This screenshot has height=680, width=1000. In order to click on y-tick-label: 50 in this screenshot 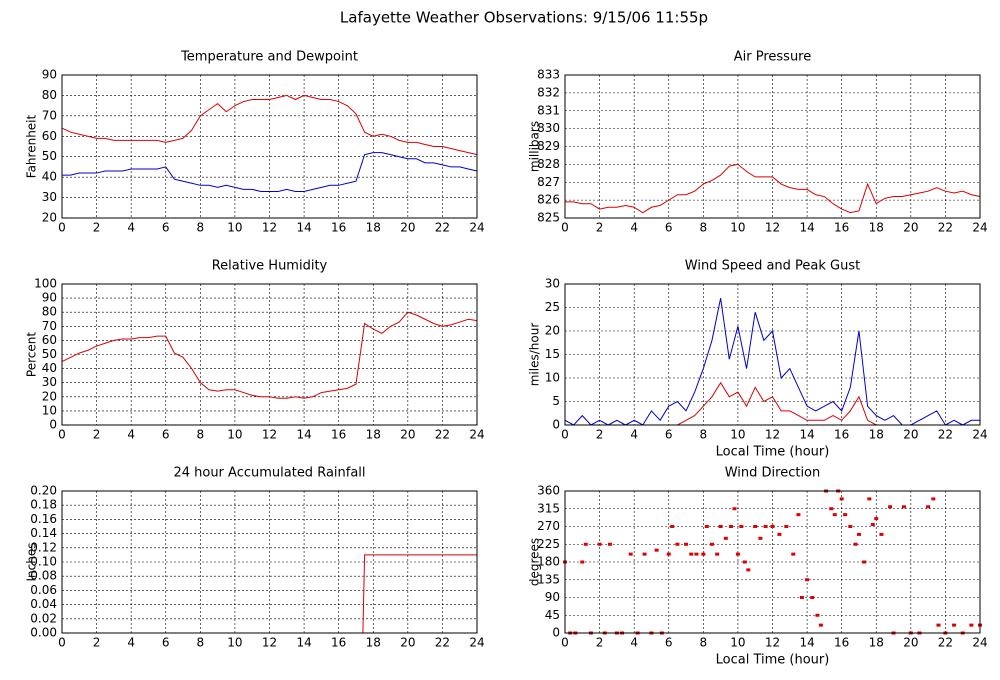, I will do `click(49, 354)`.